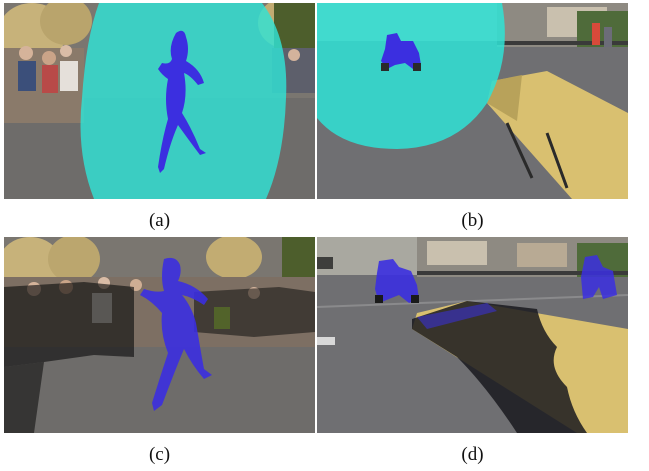  Describe the element at coordinates (472, 220) in the screenshot. I see `panel-b-caption: (b)` at that location.